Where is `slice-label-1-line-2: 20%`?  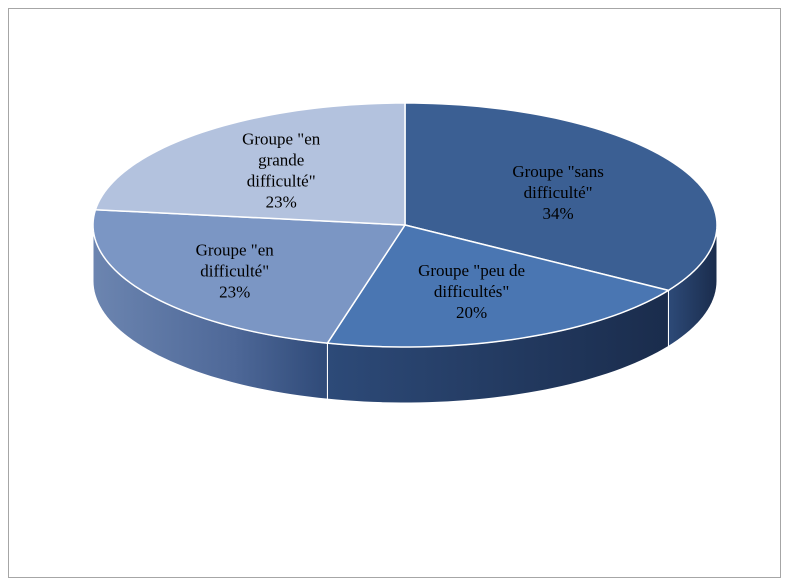 slice-label-1-line-2: 20% is located at coordinates (471, 312).